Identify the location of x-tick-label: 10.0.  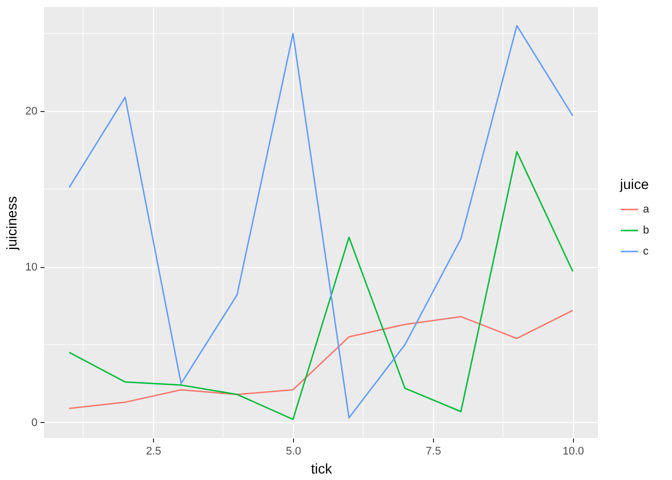
(573, 452).